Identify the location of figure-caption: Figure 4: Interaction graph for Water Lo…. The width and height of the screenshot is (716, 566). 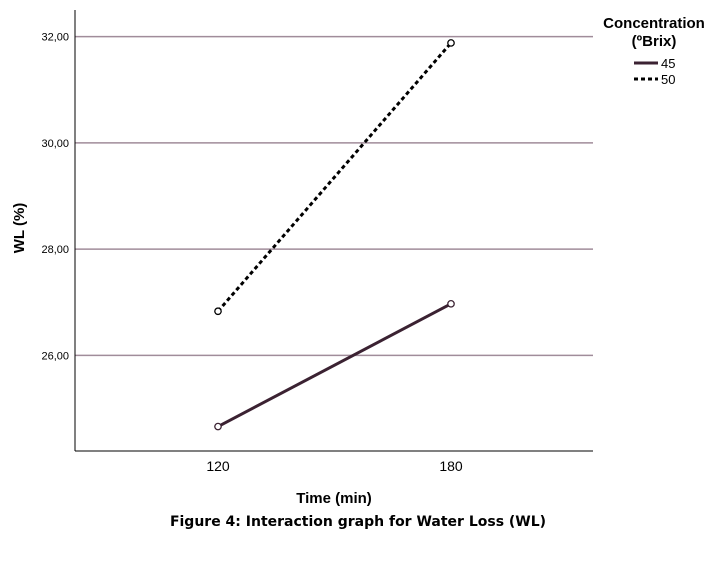
(358, 522).